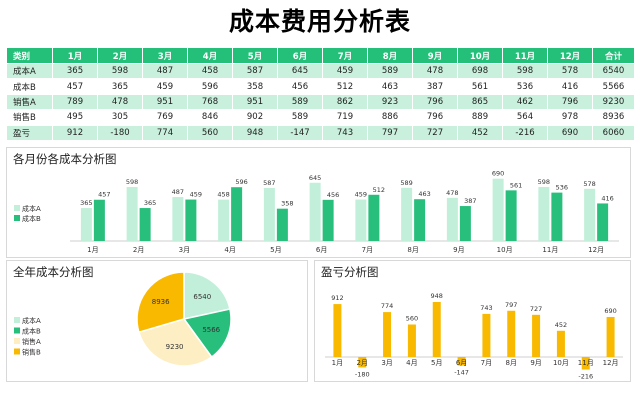 The width and height of the screenshot is (640, 416). What do you see at coordinates (275, 250) in the screenshot?
I see `x-tick-label: 5月` at bounding box center [275, 250].